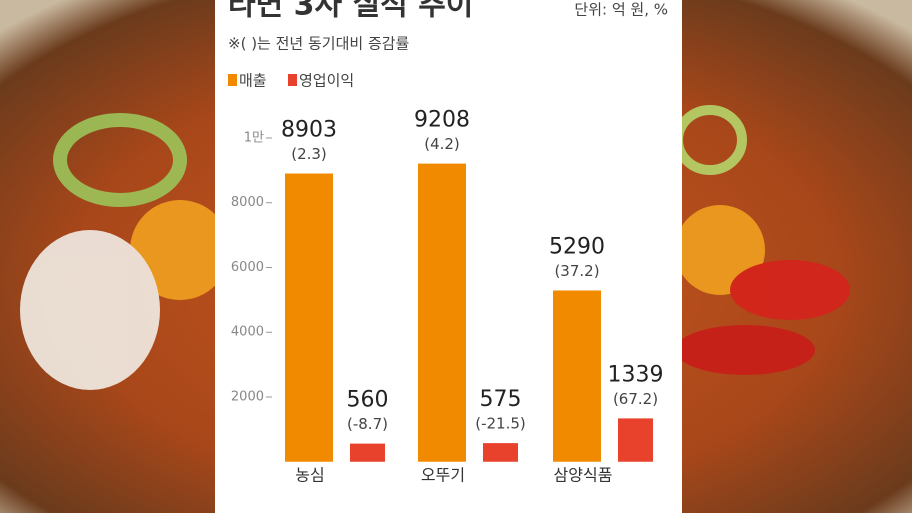 The width and height of the screenshot is (912, 513). I want to click on value-label: 575, so click(501, 399).